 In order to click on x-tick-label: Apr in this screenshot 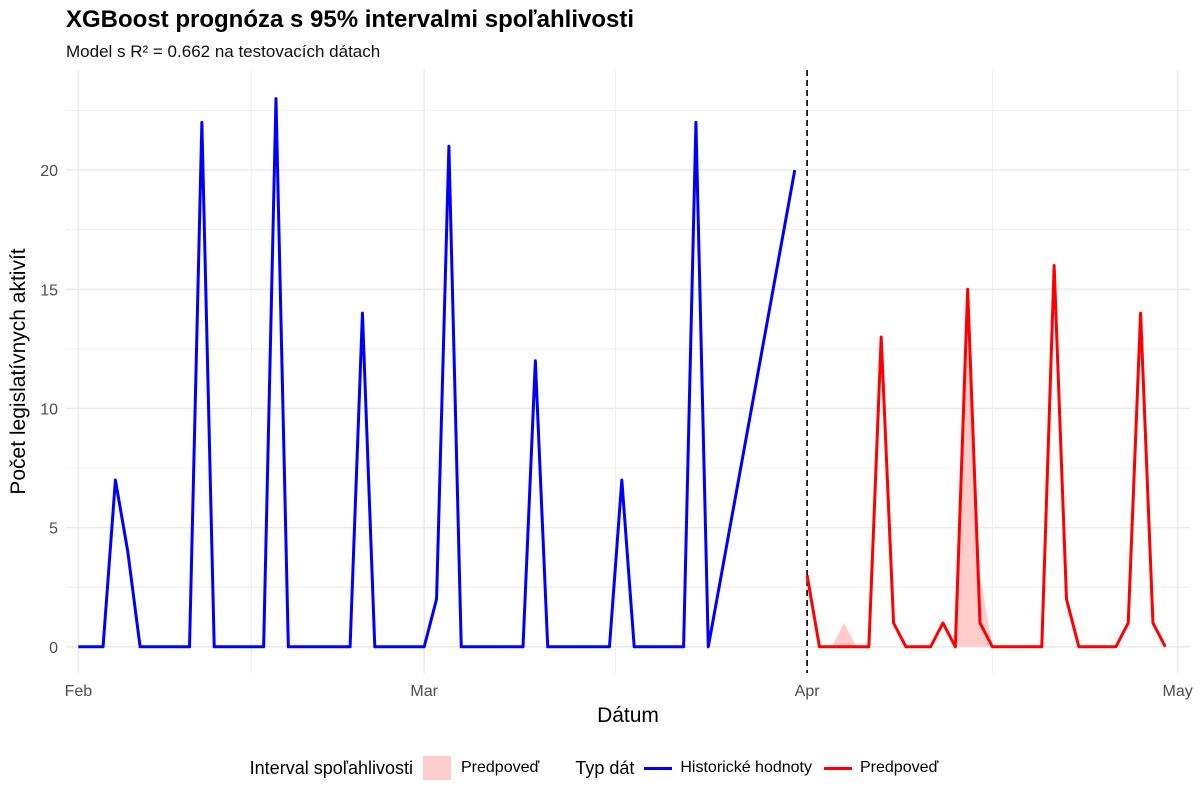, I will do `click(808, 691)`.